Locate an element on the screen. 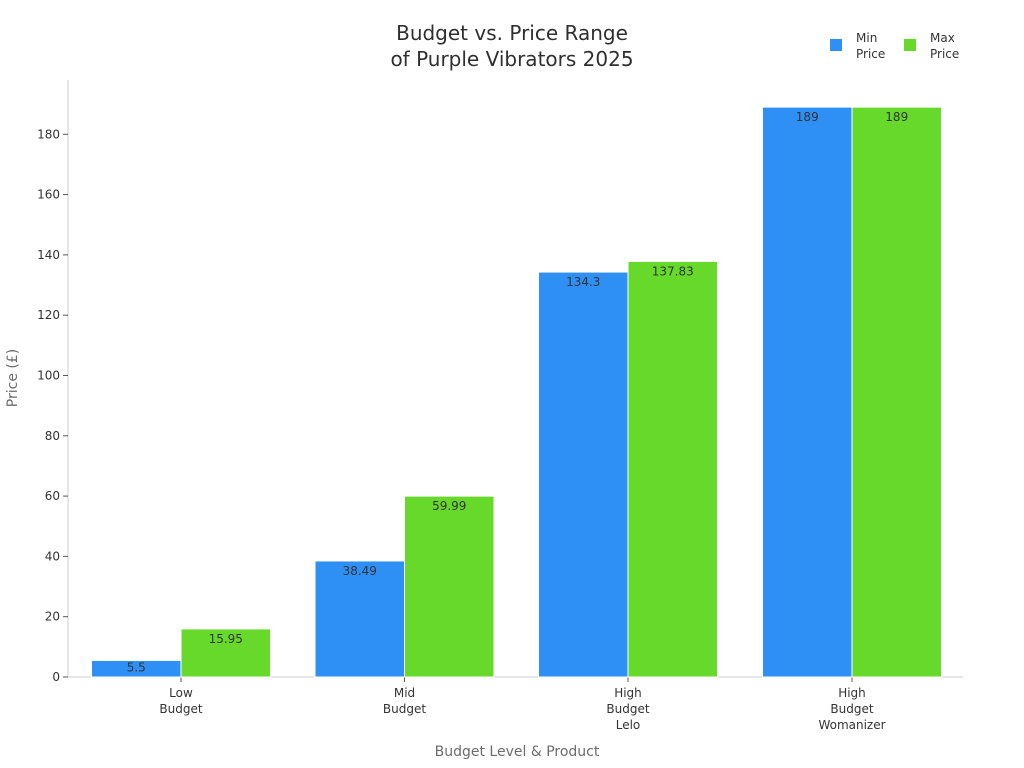 The height and width of the screenshot is (768, 1024). y-tick-label: 40 is located at coordinates (52, 556).